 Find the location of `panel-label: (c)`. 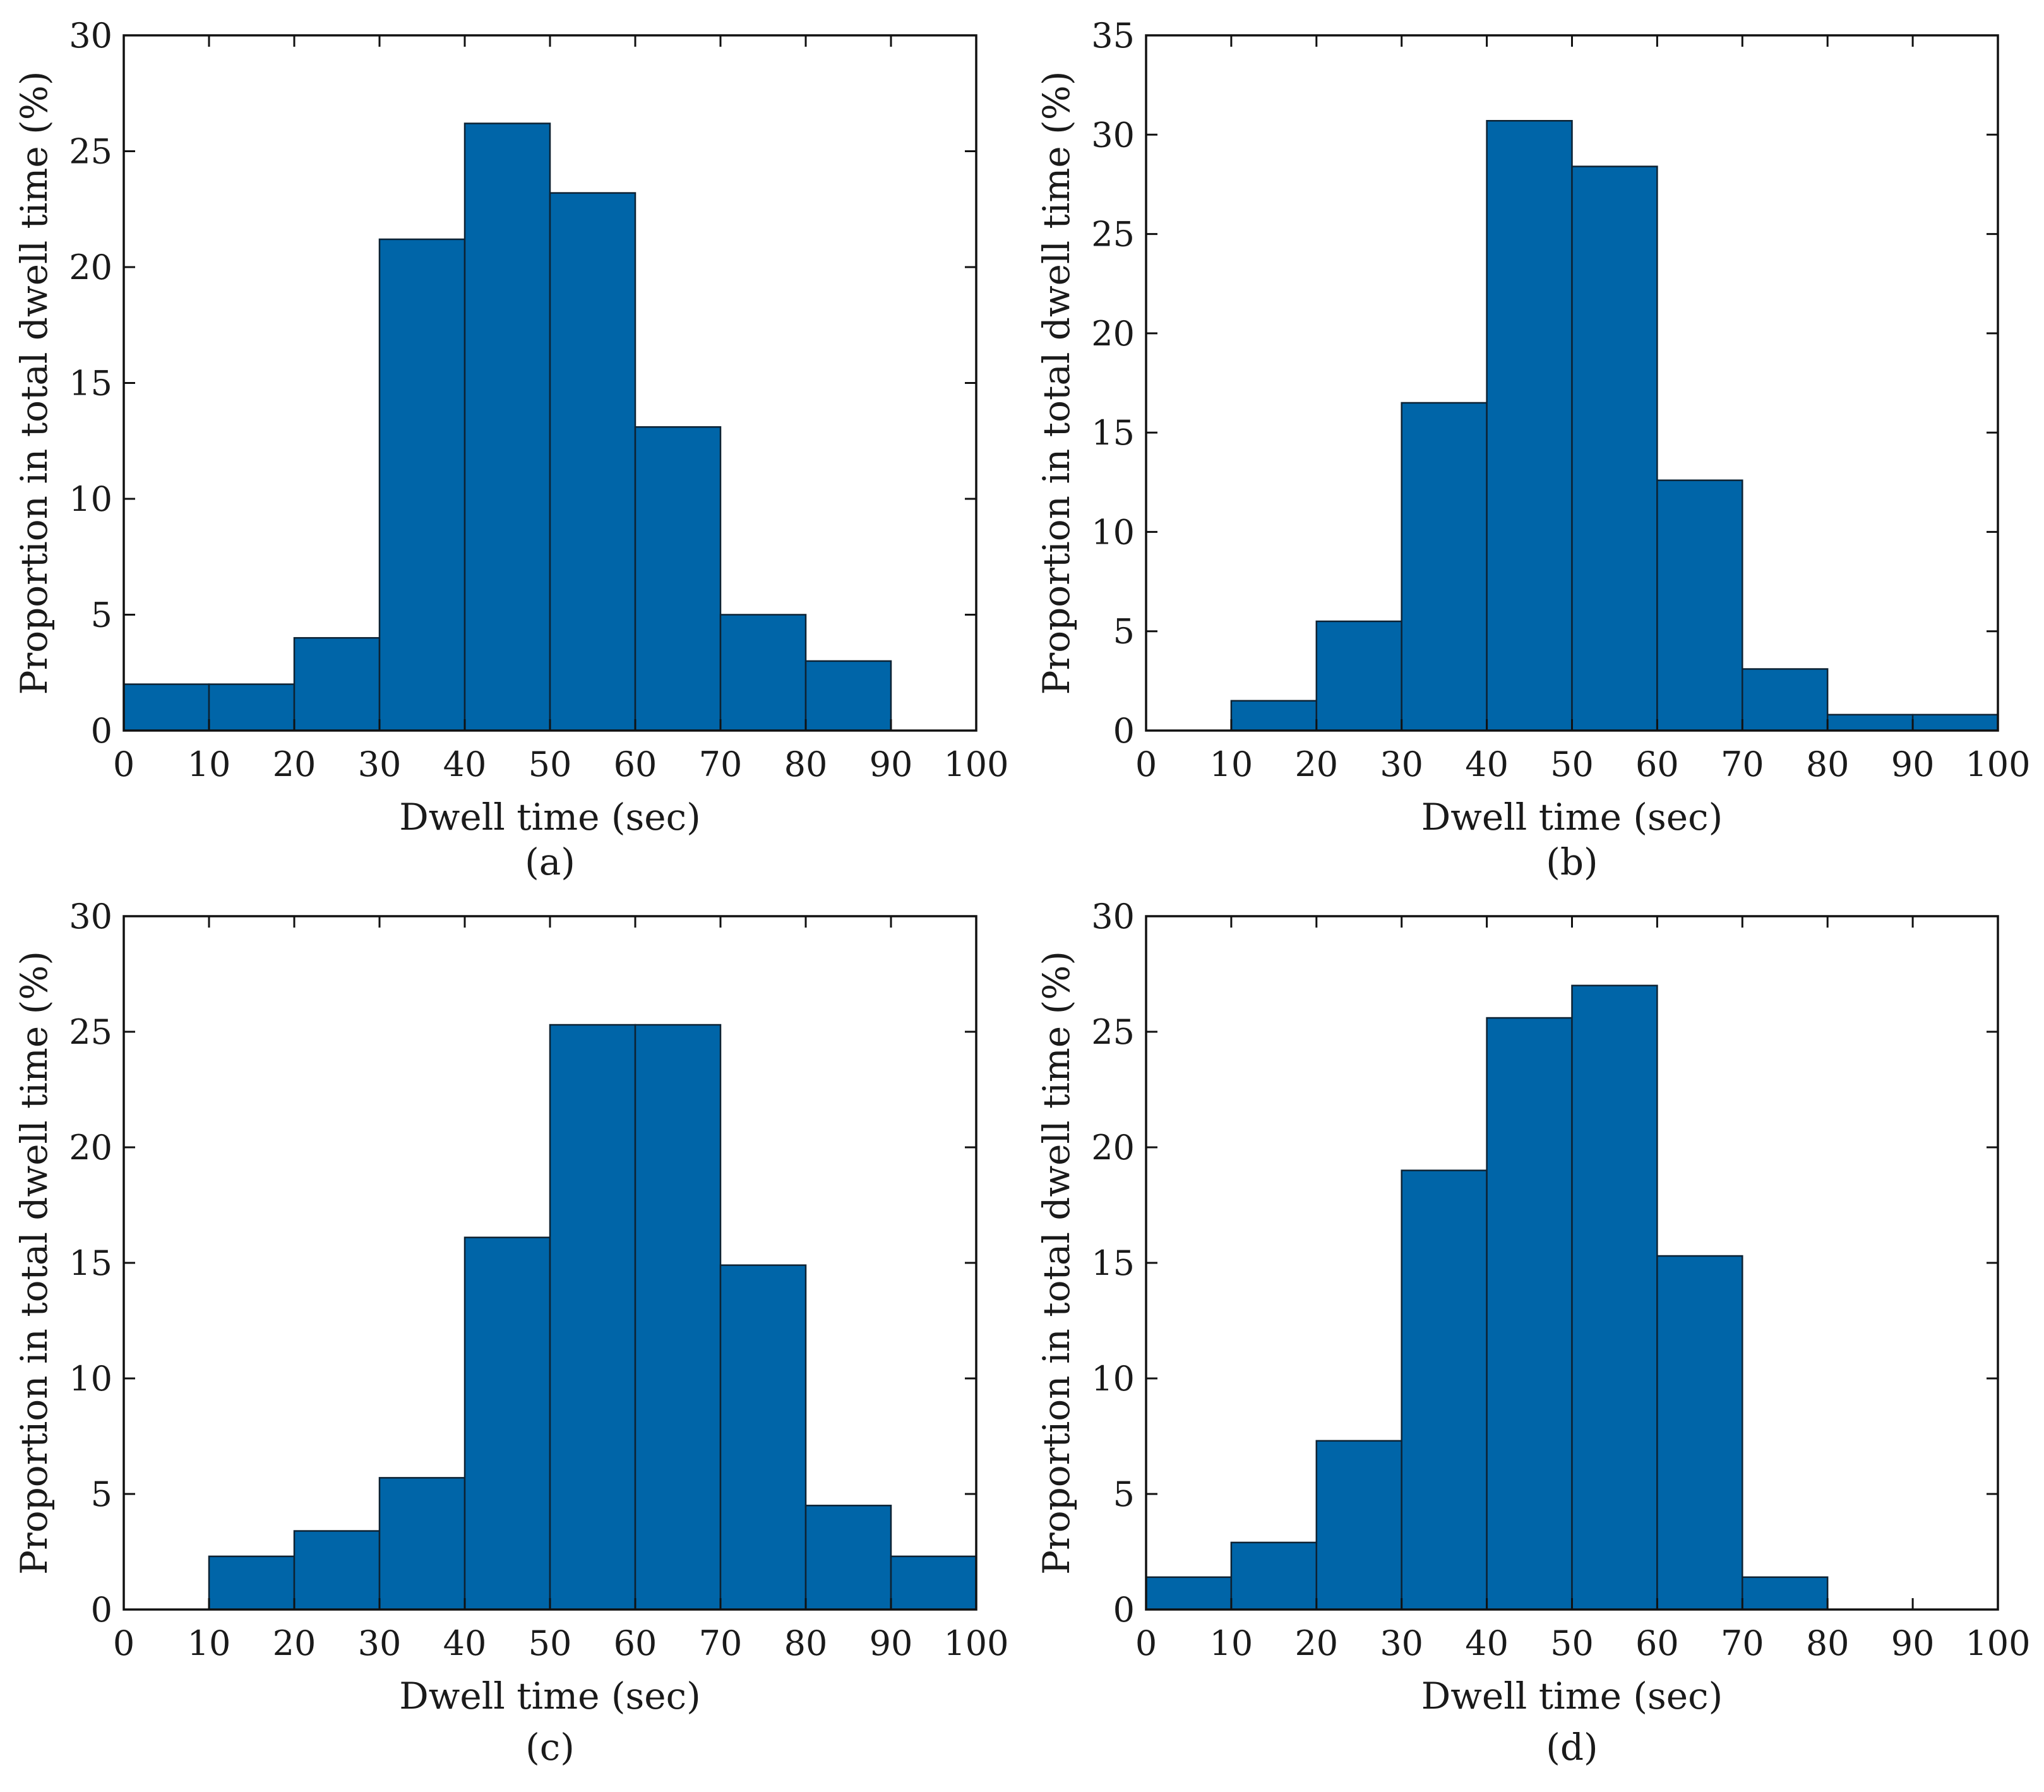

panel-label: (c) is located at coordinates (550, 1747).